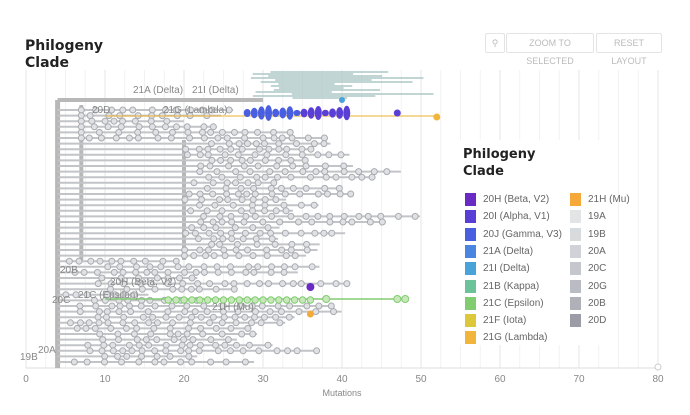  What do you see at coordinates (506, 338) in the screenshot?
I see `legend-item: 21G (Lambda)` at bounding box center [506, 338].